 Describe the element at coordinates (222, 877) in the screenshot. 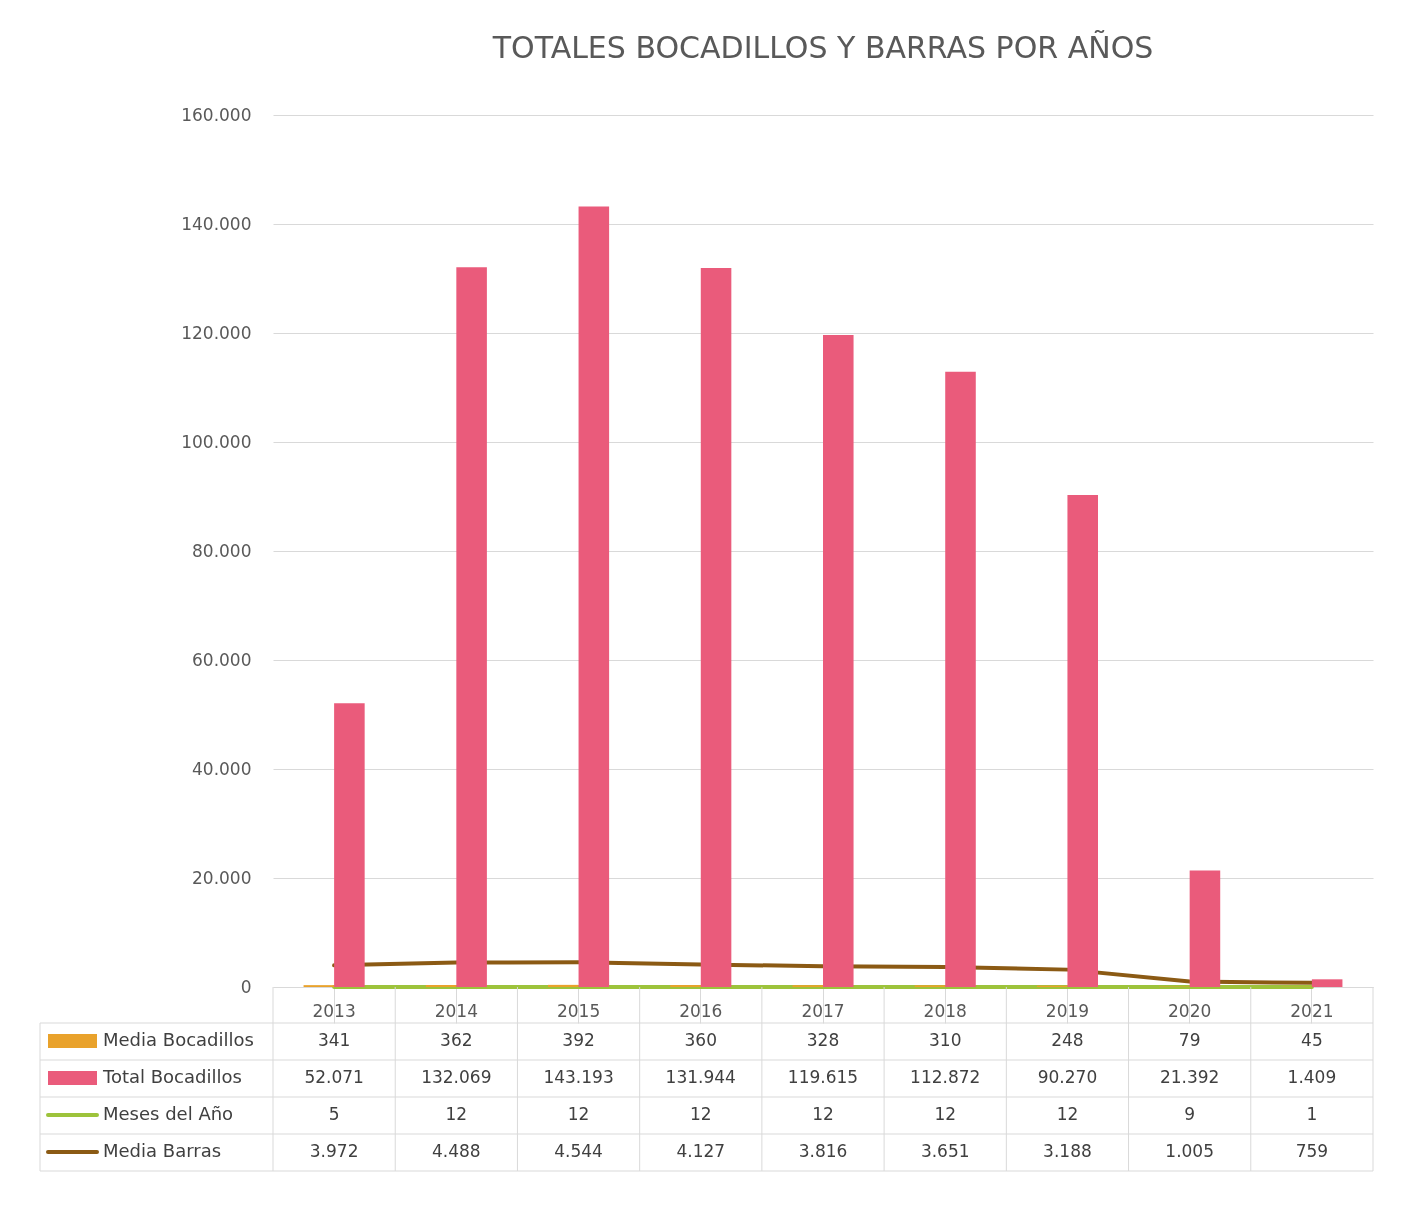

I see `y-tick-label: 20.000` at that location.